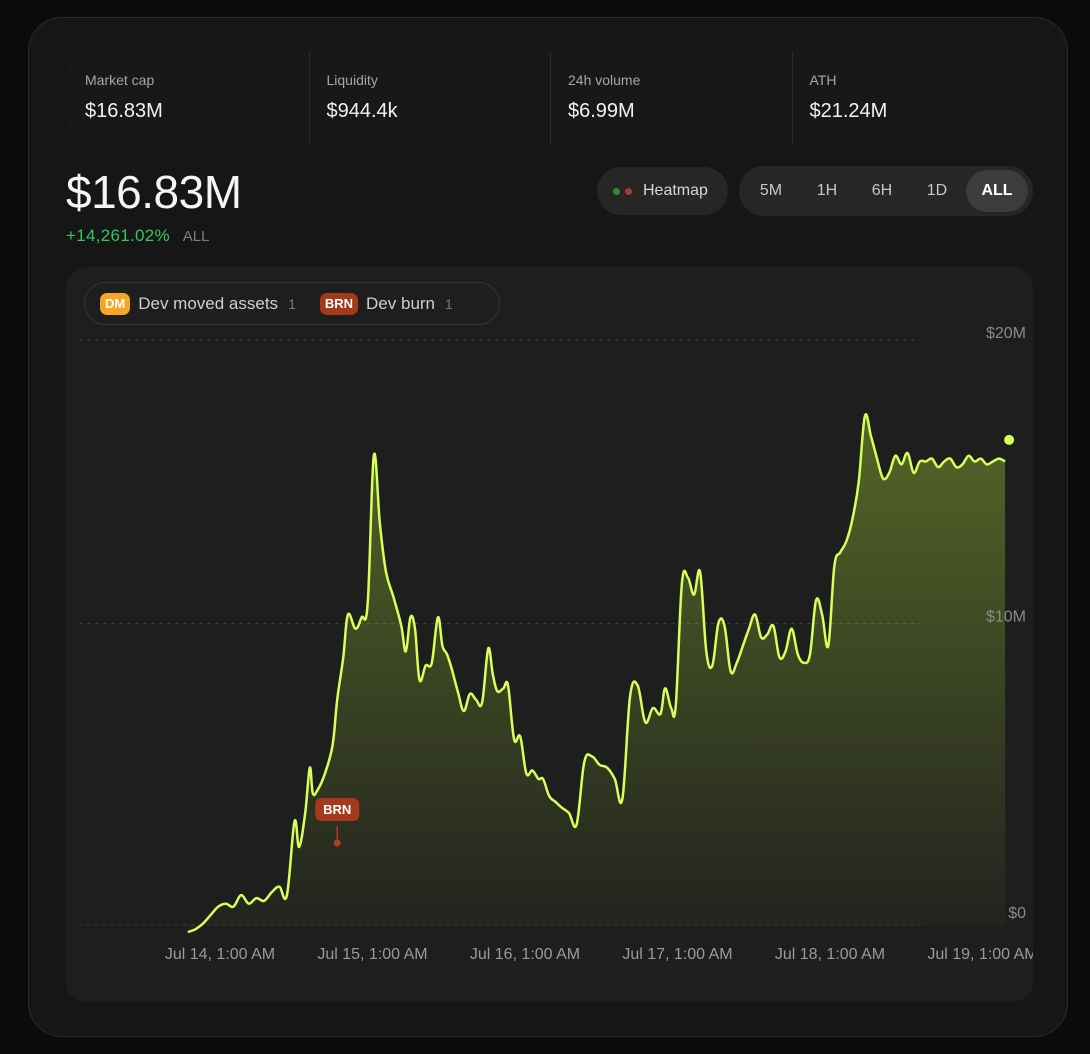 The width and height of the screenshot is (1090, 1054). I want to click on range-5m-button: 5M, so click(771, 190).